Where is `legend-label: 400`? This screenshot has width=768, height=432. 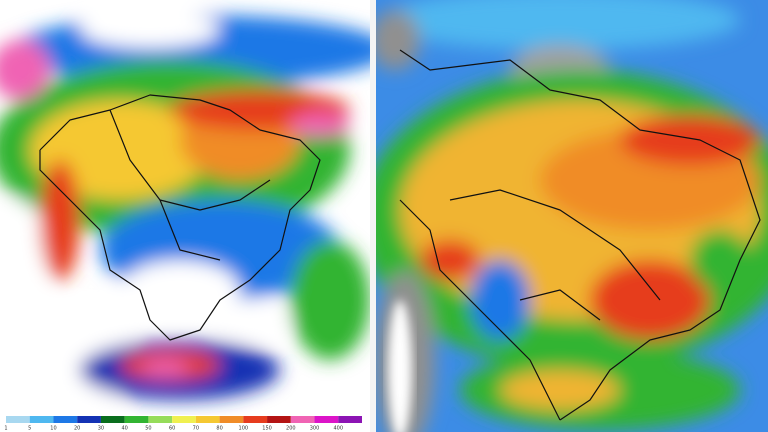 legend-label: 400 is located at coordinates (338, 429).